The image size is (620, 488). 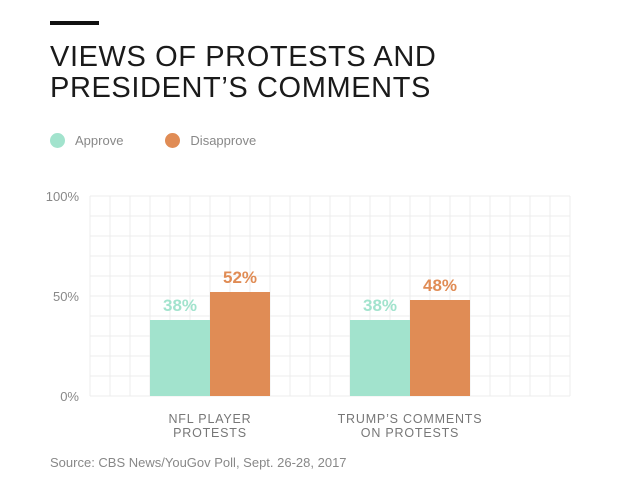 What do you see at coordinates (243, 57) in the screenshot?
I see `chart-title-line-1: VIEWS OF PROTESTS AND` at bounding box center [243, 57].